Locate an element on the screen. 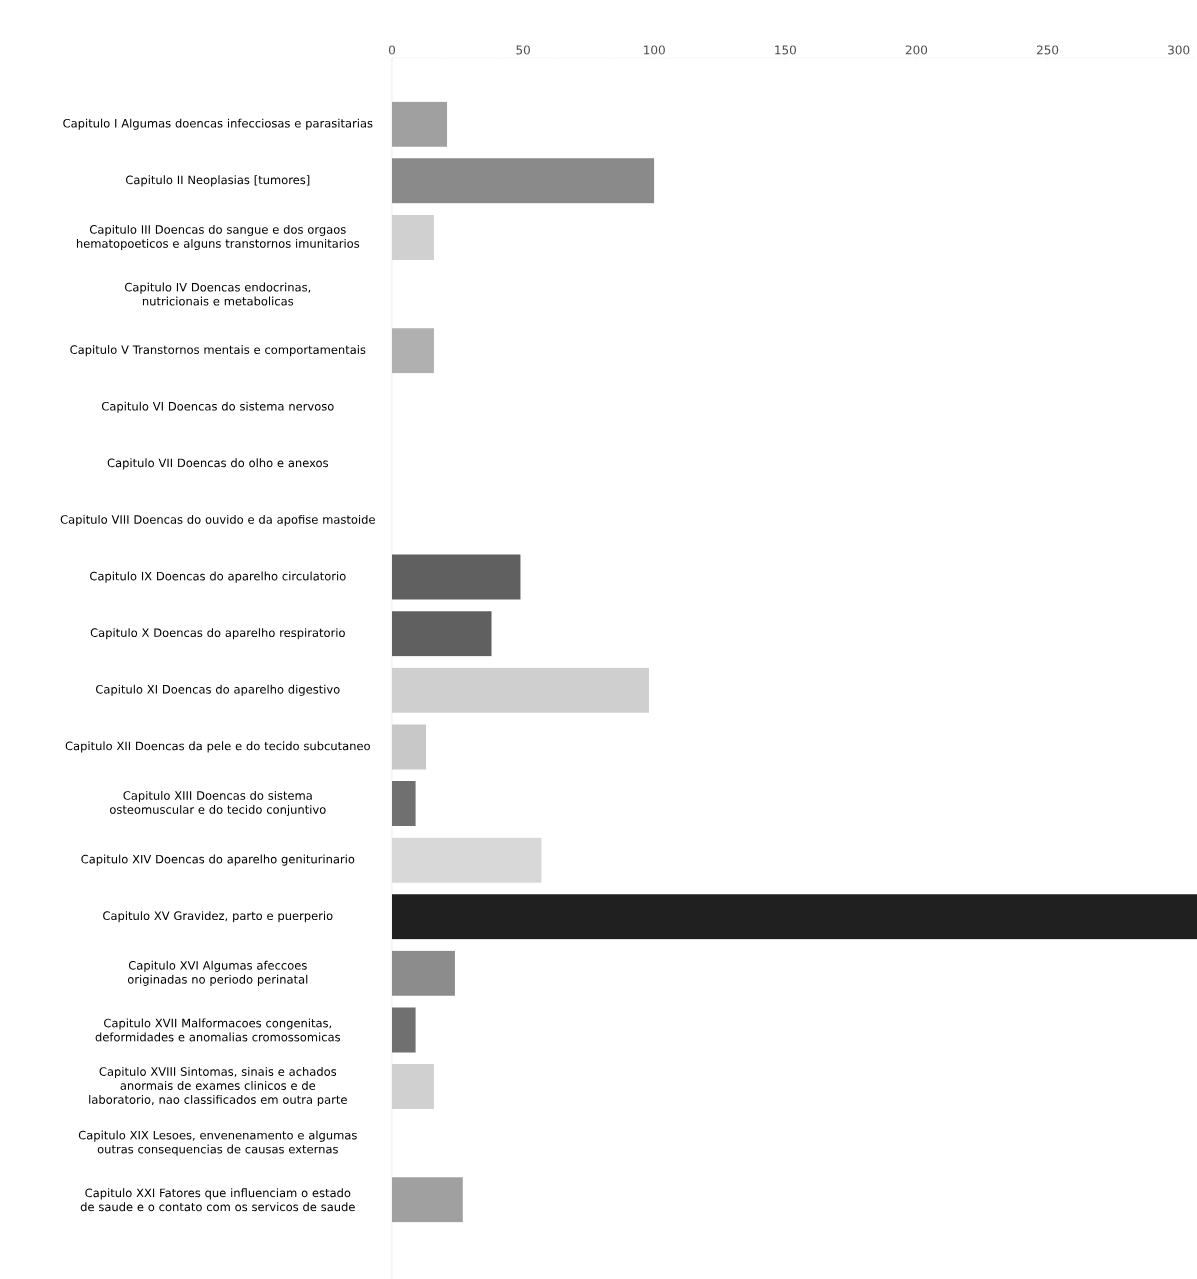 Image resolution: width=1197 pixels, height=1279 pixels. y-tick-label: Capitulo XVIII Sintomas, sinais e achados anormais de exames clinicos e de laboratorio, nao classificados em outra parte is located at coordinates (218, 1086).